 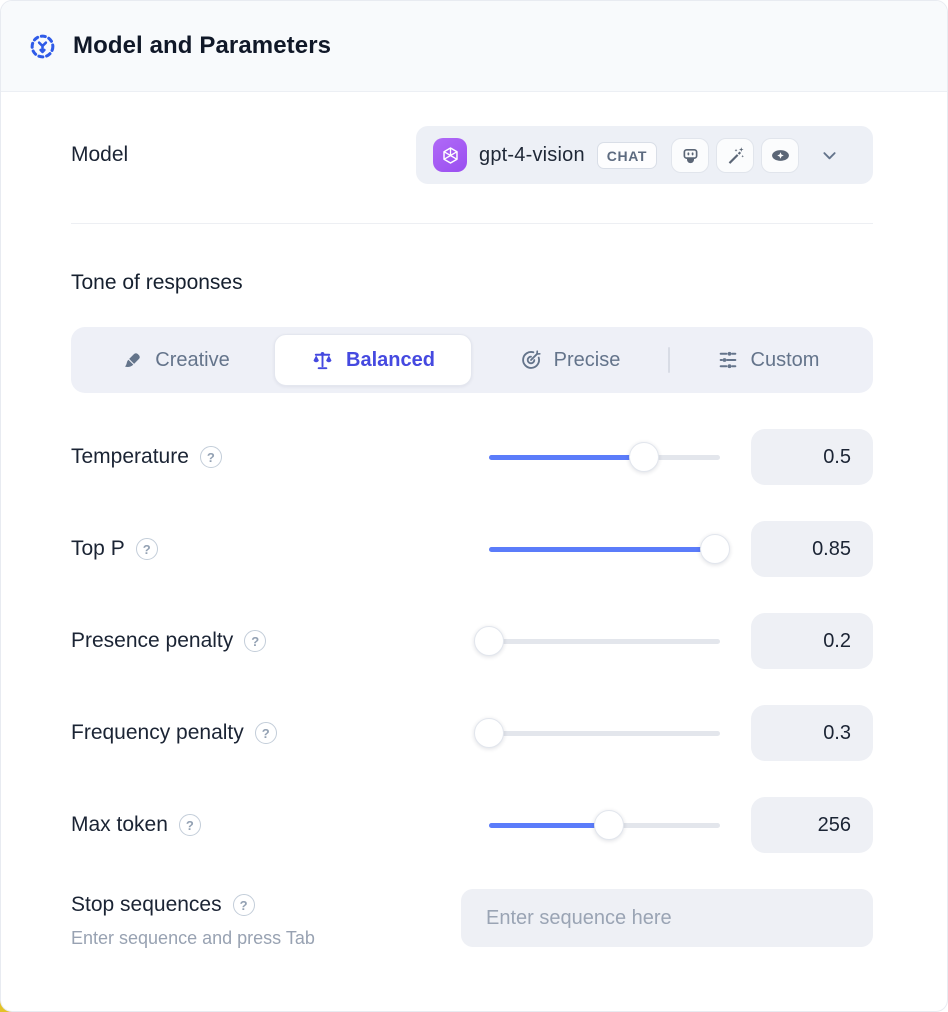 What do you see at coordinates (785, 359) in the screenshot?
I see `tone-option-label: Custom` at bounding box center [785, 359].